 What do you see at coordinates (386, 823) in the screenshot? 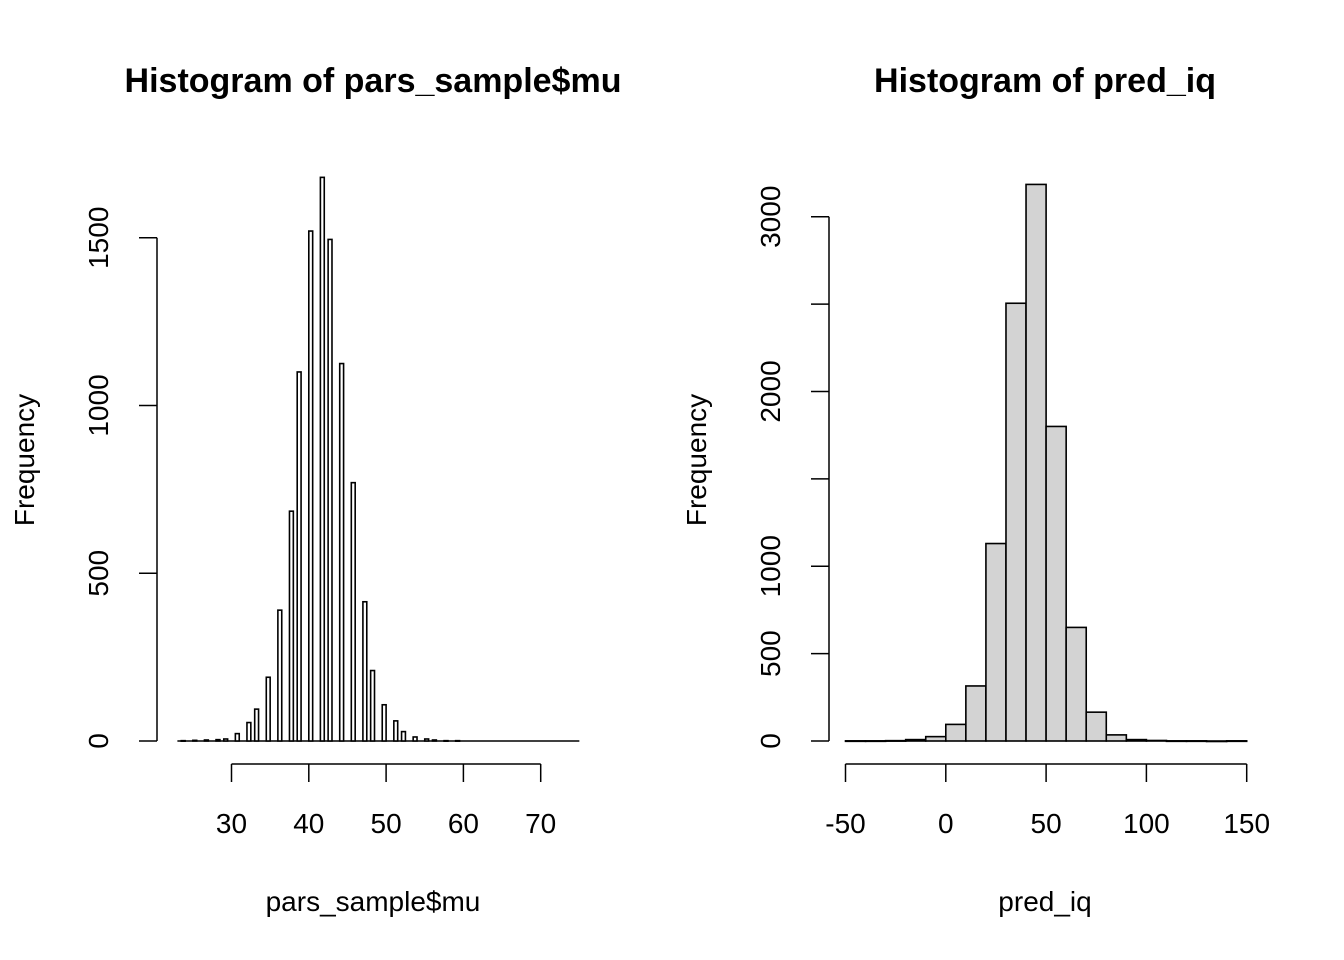
I see `mu-x-tick-label: 50` at bounding box center [386, 823].